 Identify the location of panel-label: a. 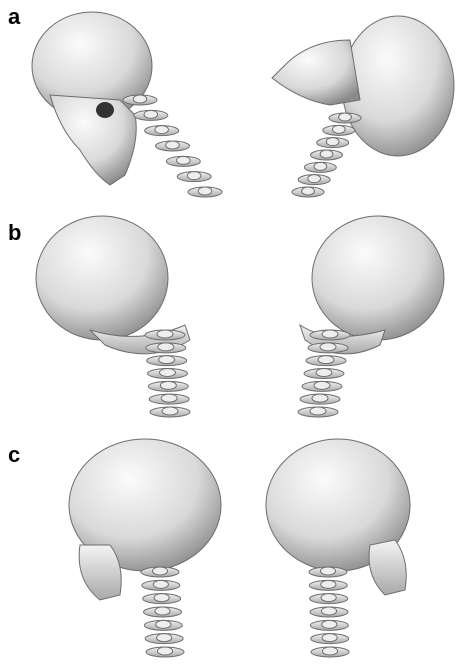
(14, 16).